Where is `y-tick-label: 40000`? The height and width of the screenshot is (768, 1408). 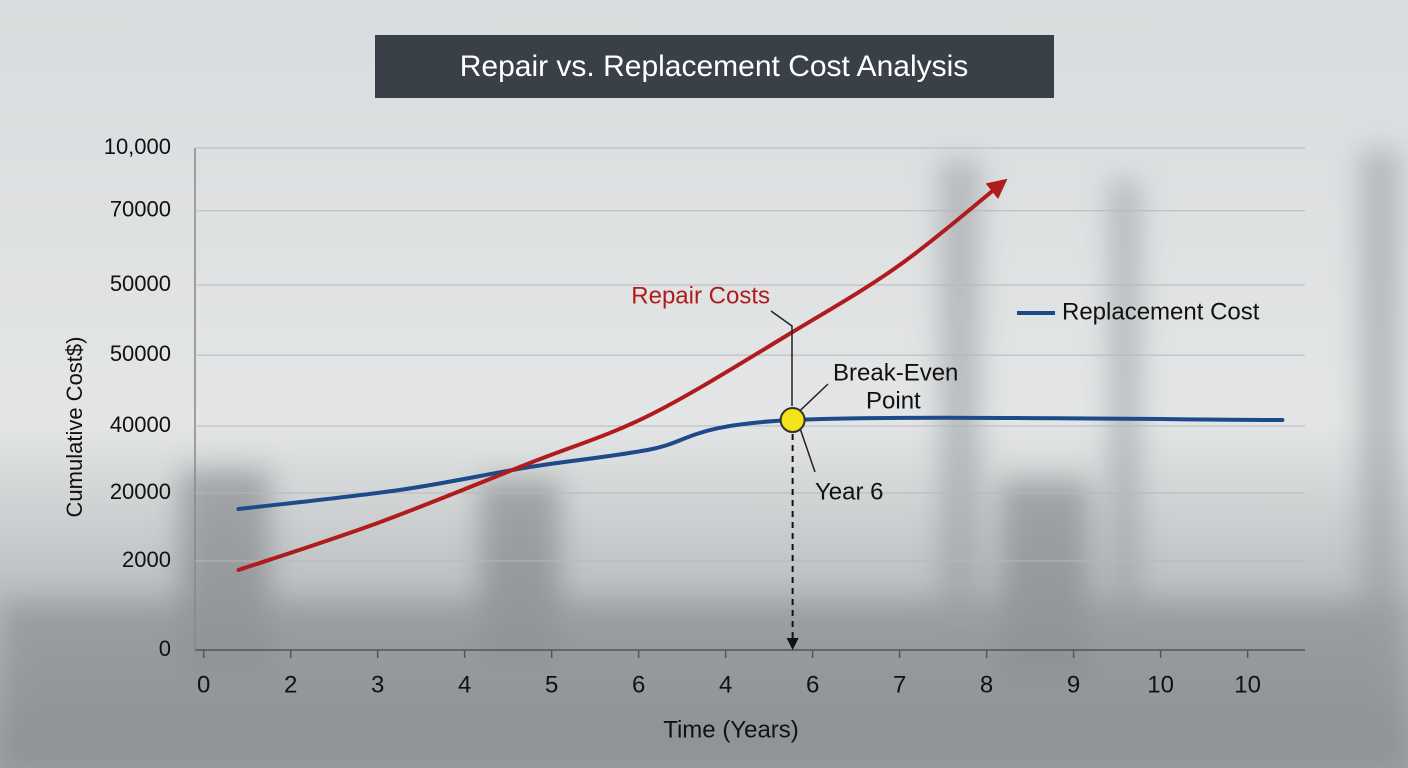 y-tick-label: 40000 is located at coordinates (140, 424).